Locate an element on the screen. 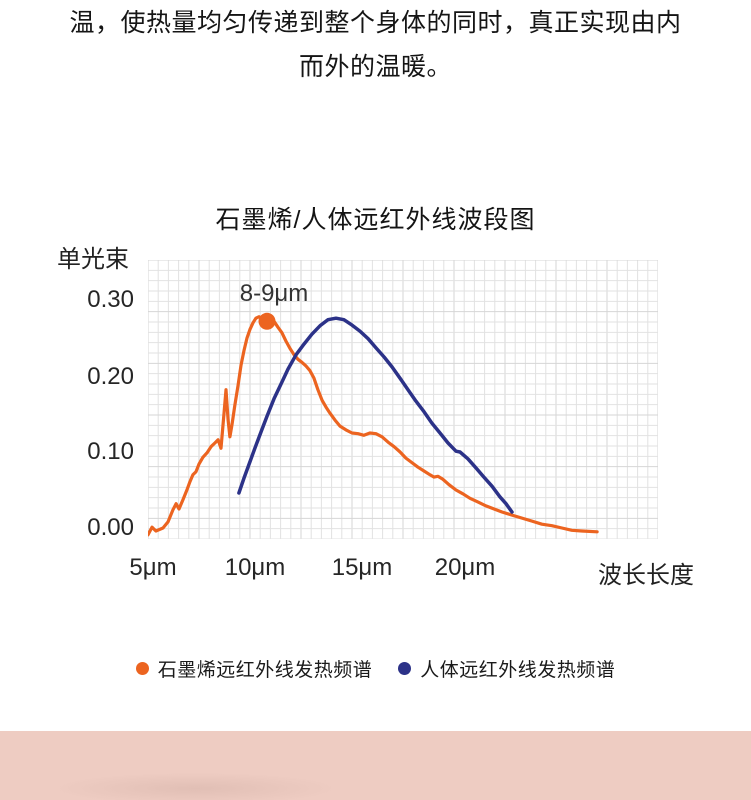  peak-annotation-label: 8-9μm is located at coordinates (274, 293).